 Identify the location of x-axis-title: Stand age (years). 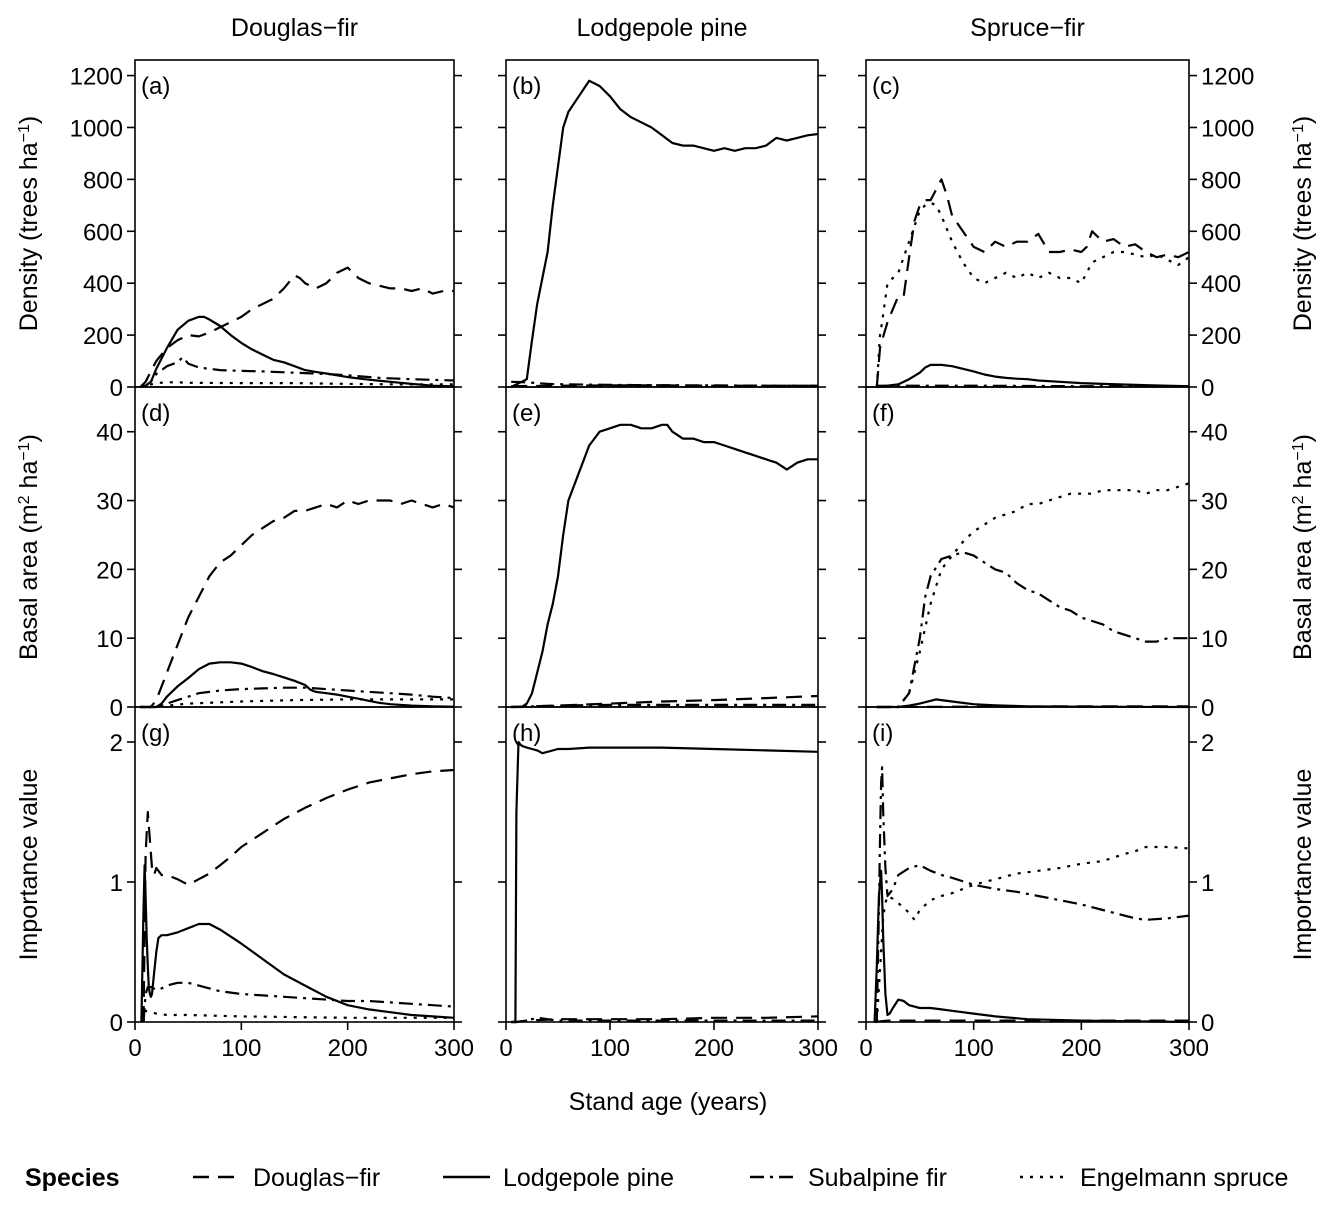
(668, 1102).